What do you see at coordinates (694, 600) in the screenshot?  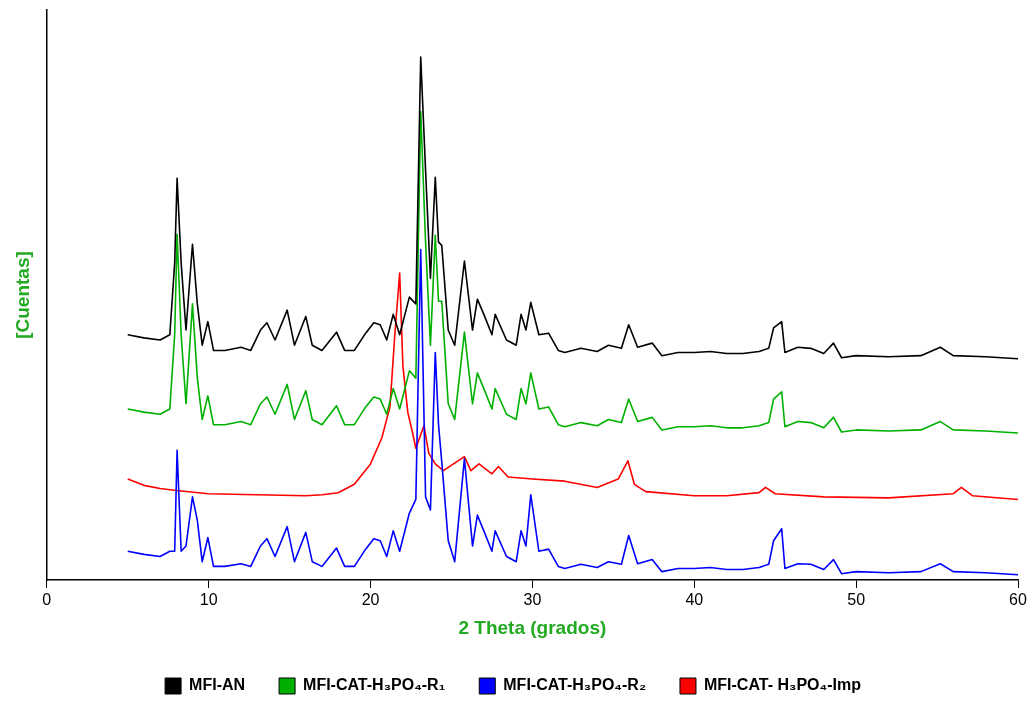 I see `x-tick-label: 40` at bounding box center [694, 600].